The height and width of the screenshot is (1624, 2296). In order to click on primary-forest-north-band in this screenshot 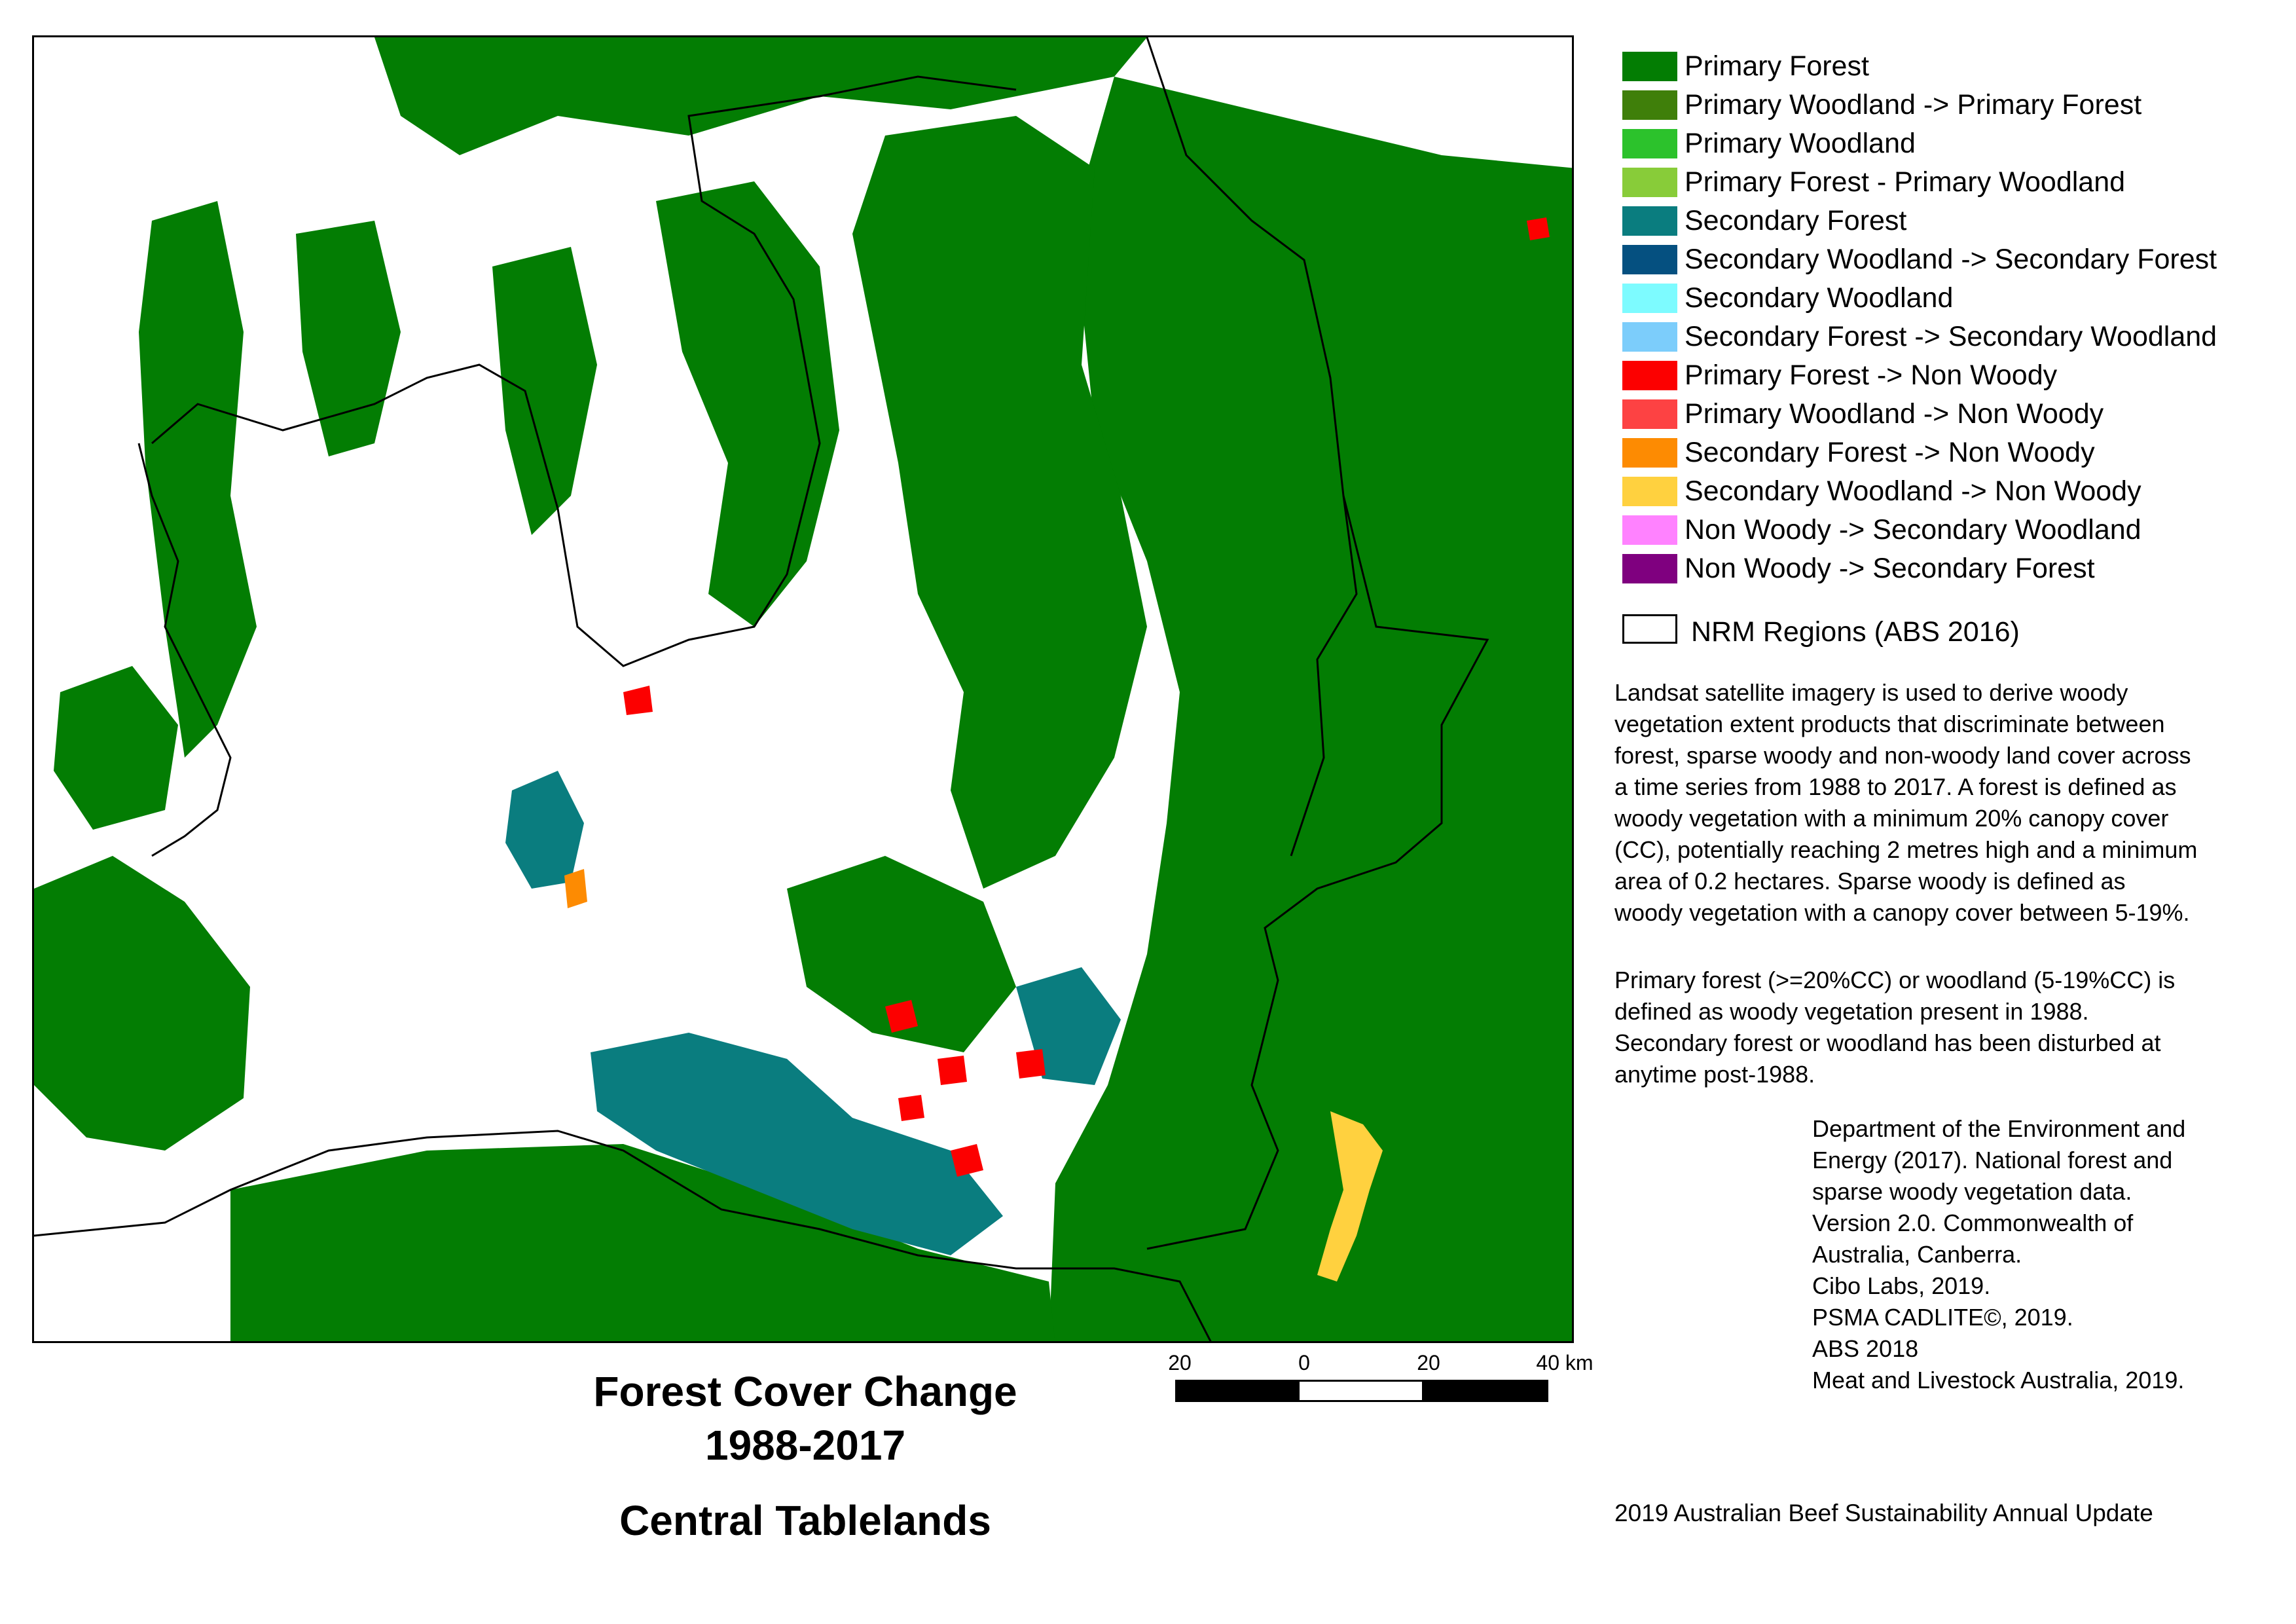, I will do `click(760, 96)`.